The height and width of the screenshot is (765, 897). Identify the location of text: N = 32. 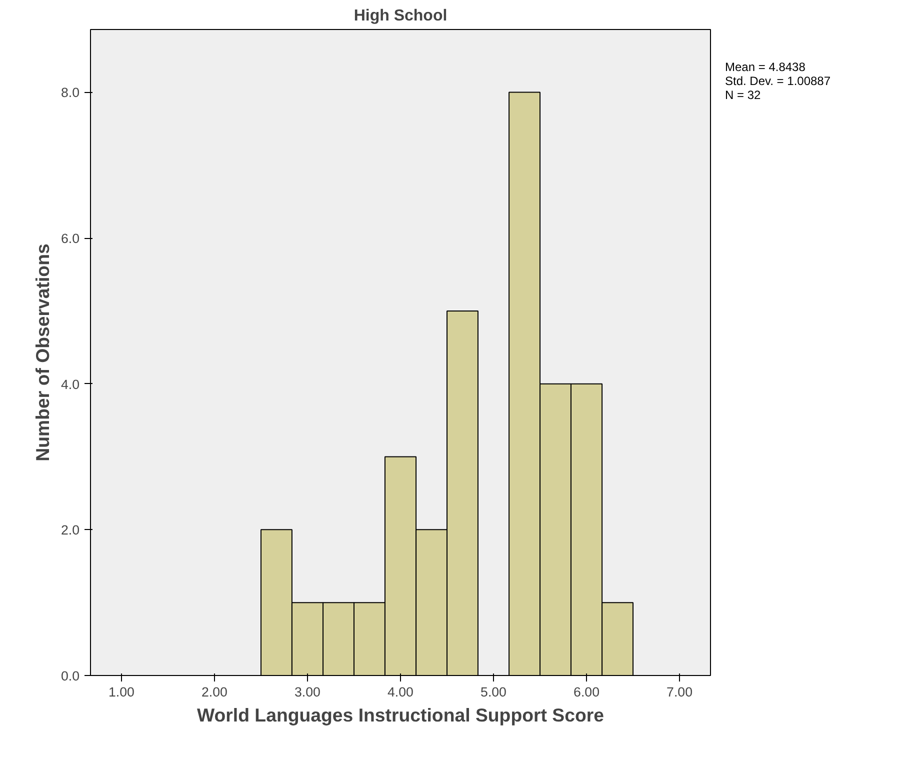
(743, 95).